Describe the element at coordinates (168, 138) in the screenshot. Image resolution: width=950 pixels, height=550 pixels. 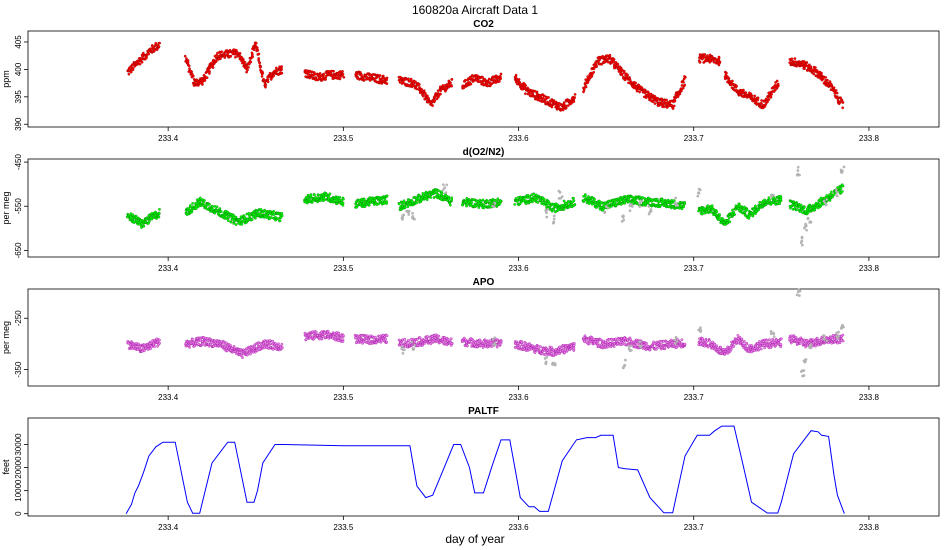
I see `x-tick-label: 233.4` at that location.